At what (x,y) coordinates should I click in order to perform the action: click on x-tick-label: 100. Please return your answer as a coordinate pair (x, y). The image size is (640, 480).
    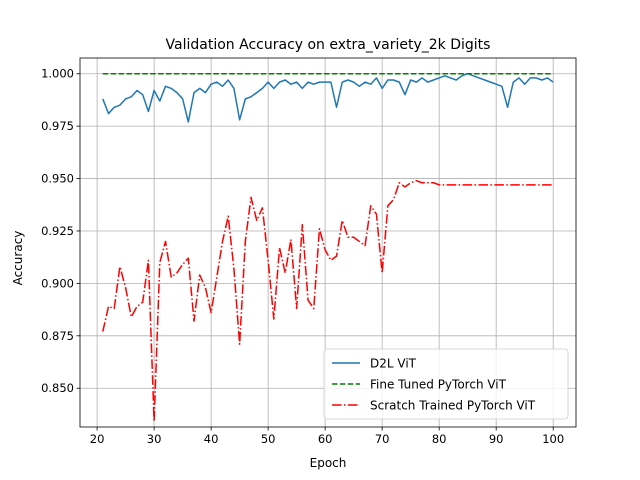
    Looking at the image, I should click on (553, 439).